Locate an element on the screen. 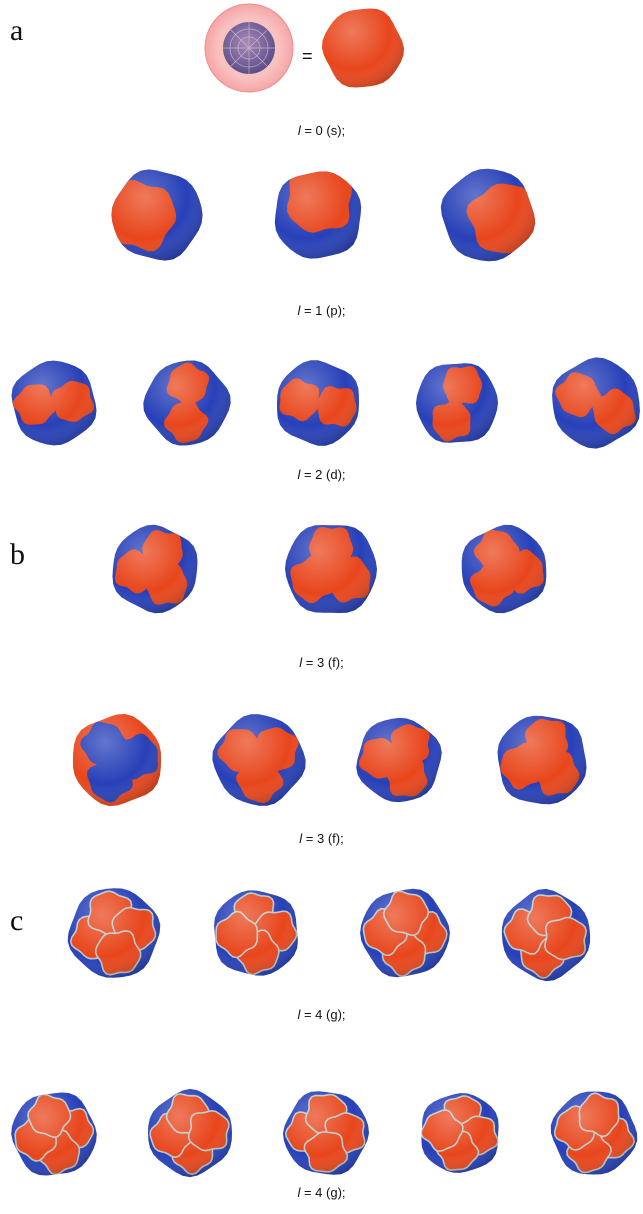 The image size is (643, 1214). row-label-d: l = 2 (d); is located at coordinates (321, 474).